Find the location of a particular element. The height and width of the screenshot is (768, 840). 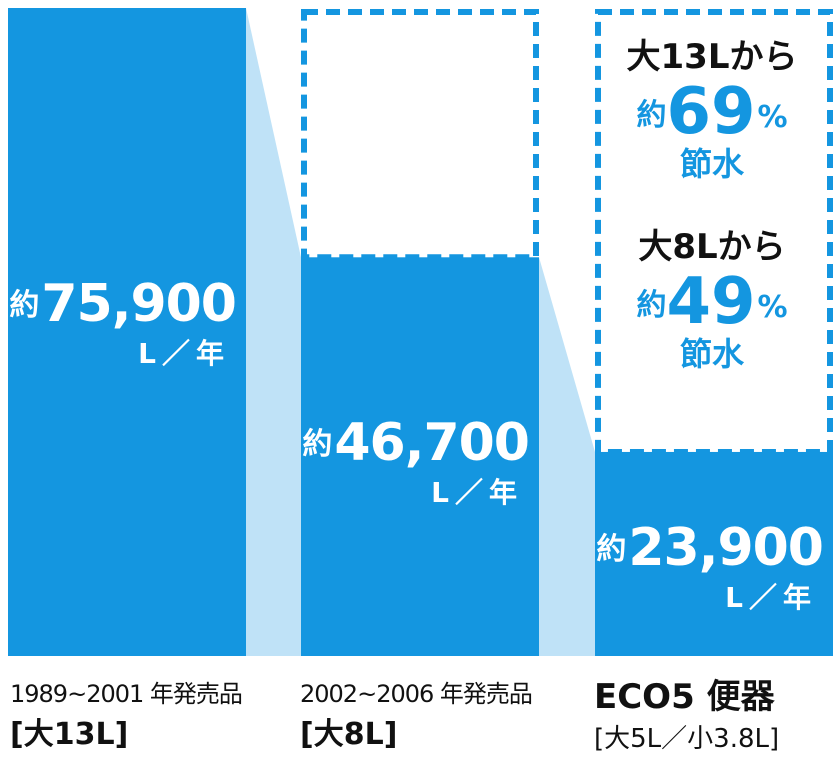

savings-percent: 69 is located at coordinates (711, 112).